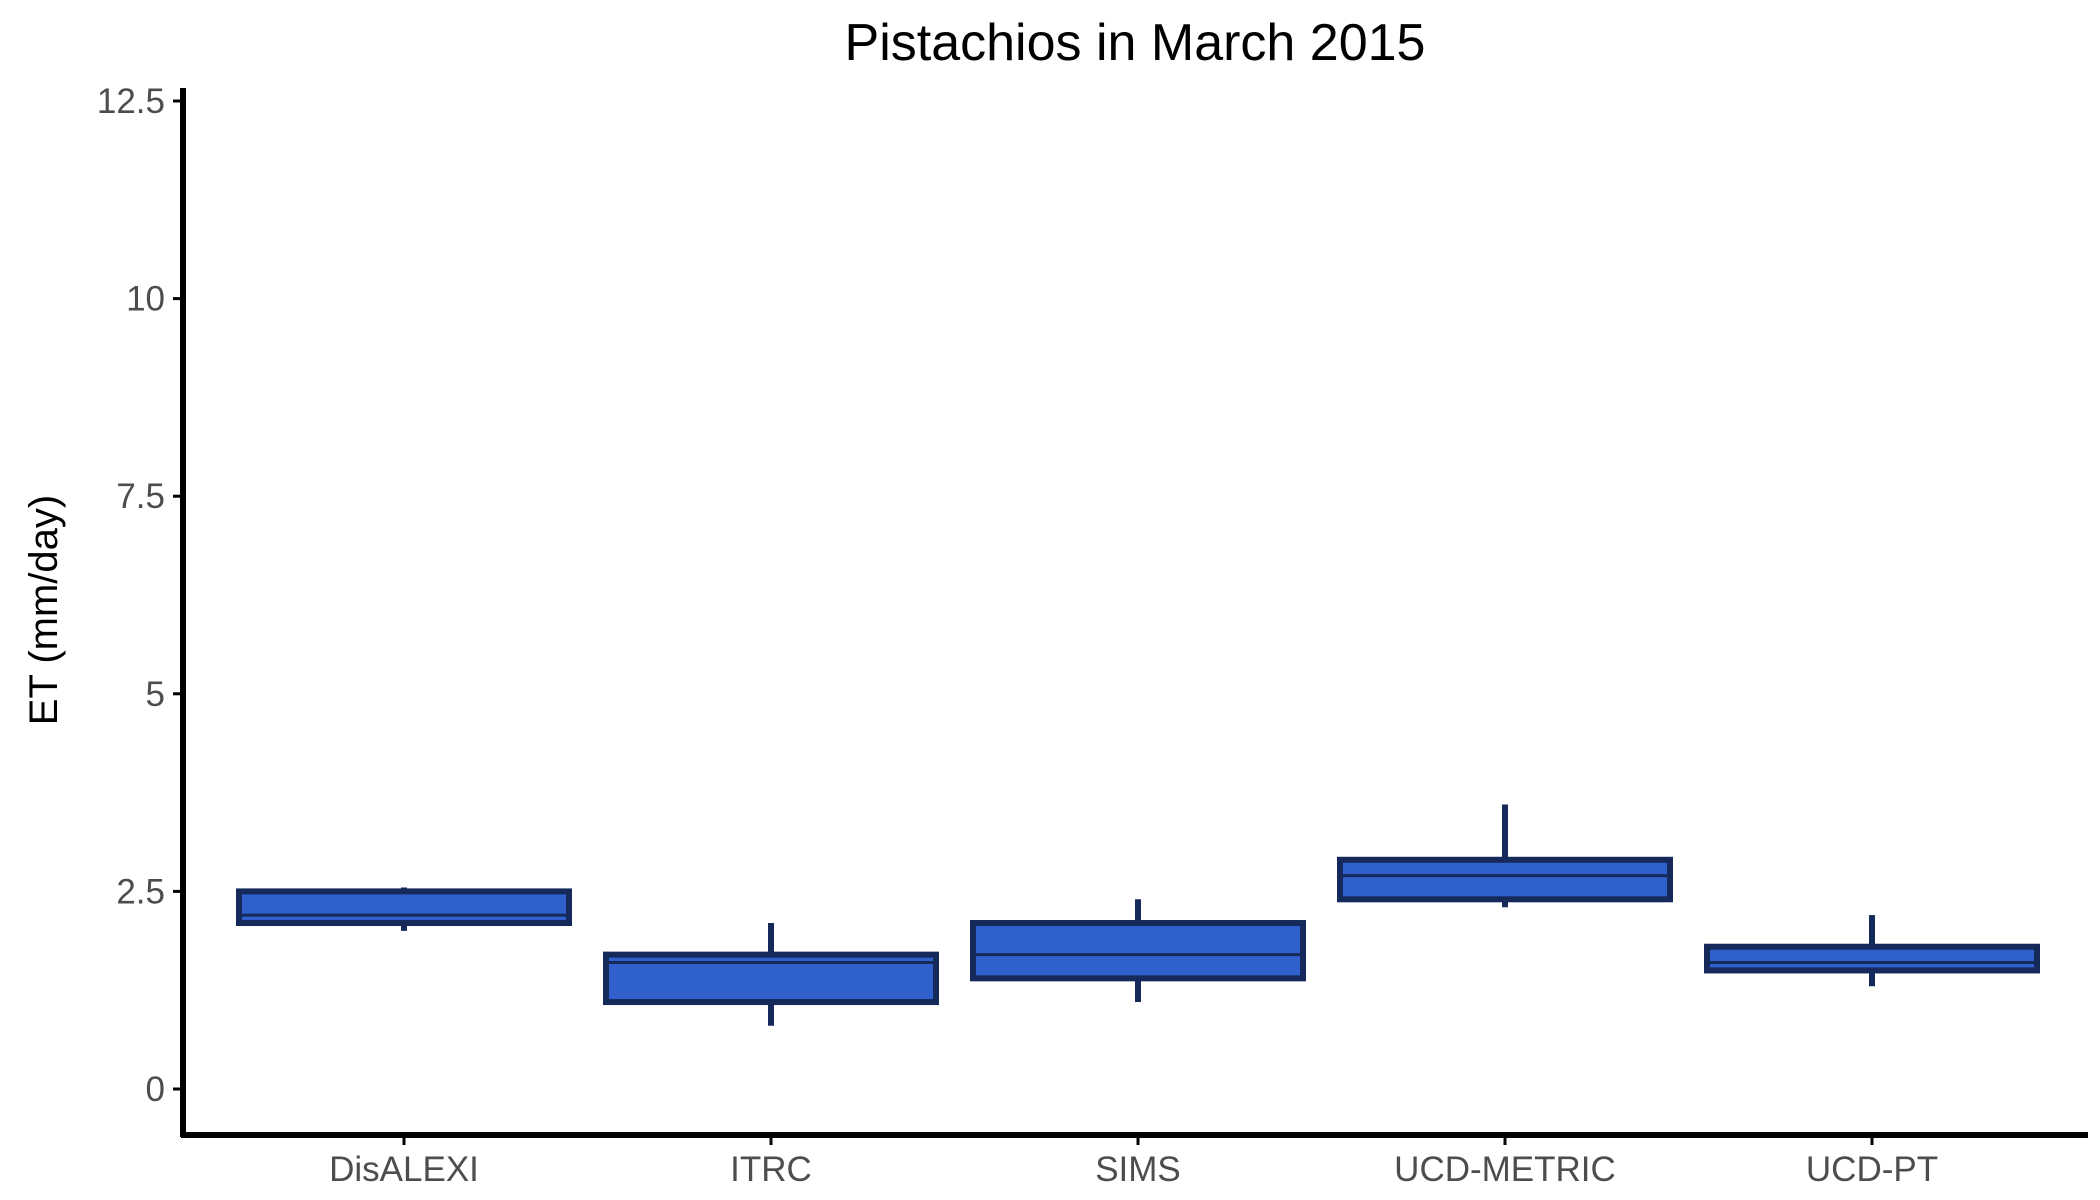 The width and height of the screenshot is (2100, 1200). I want to click on box-itrc, so click(771, 974).